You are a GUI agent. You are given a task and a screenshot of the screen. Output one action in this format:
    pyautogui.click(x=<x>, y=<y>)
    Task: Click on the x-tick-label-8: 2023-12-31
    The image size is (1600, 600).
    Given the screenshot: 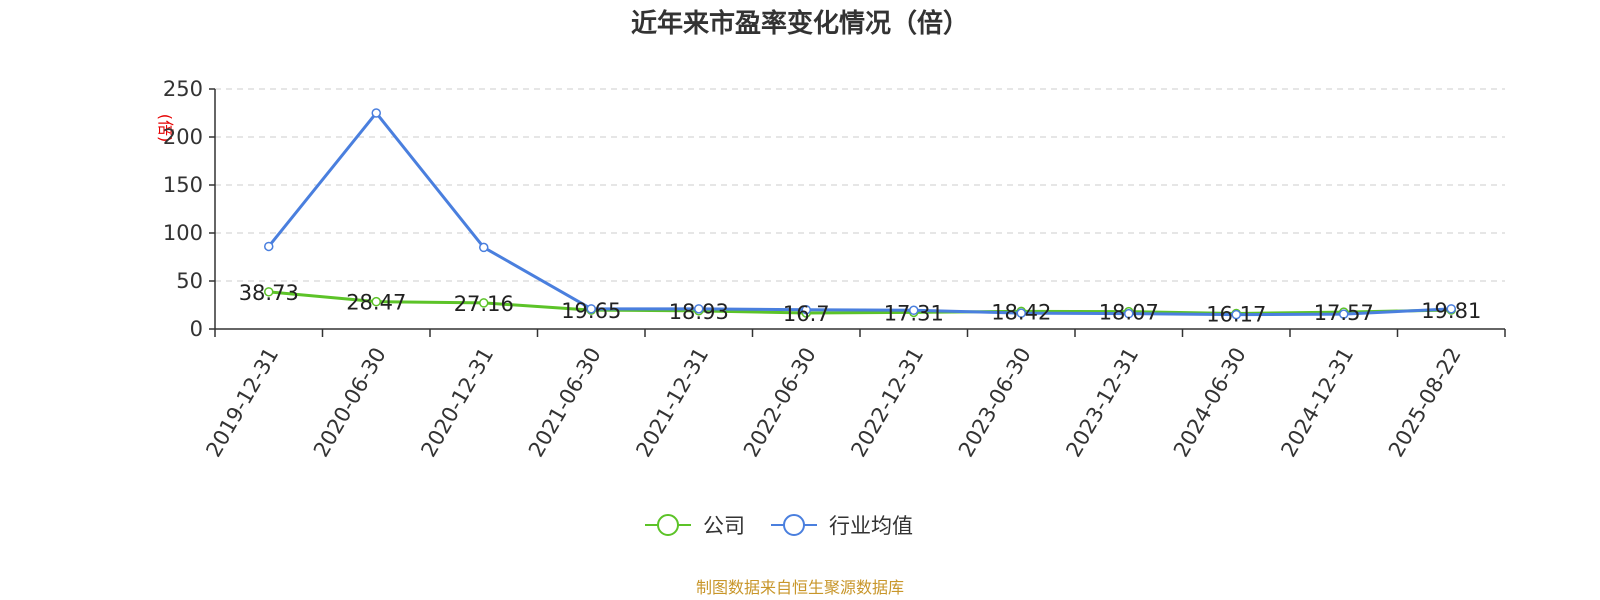 What is the action you would take?
    pyautogui.click(x=1102, y=402)
    